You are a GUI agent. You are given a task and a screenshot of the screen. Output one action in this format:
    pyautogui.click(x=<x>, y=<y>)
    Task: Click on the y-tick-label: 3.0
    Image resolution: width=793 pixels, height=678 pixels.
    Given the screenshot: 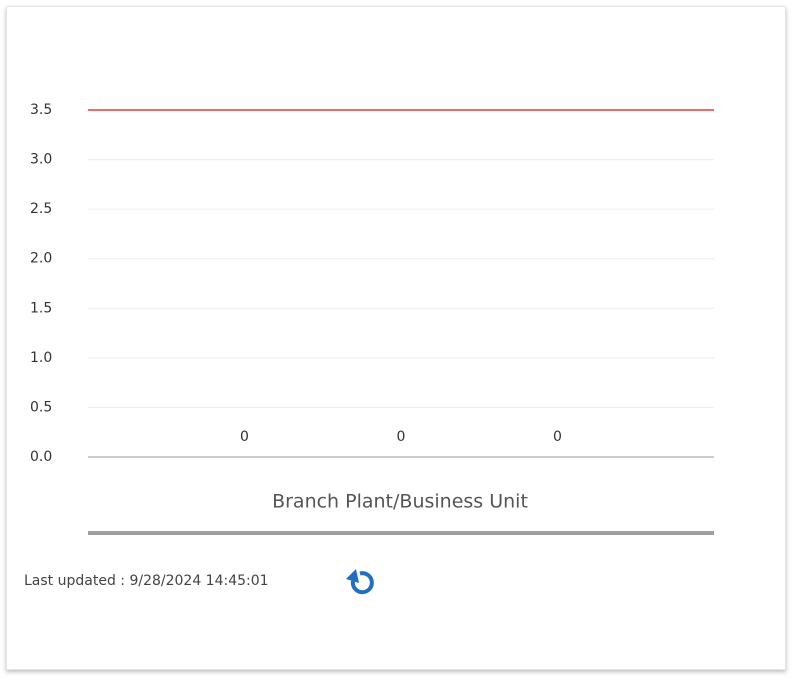 What is the action you would take?
    pyautogui.click(x=41, y=160)
    